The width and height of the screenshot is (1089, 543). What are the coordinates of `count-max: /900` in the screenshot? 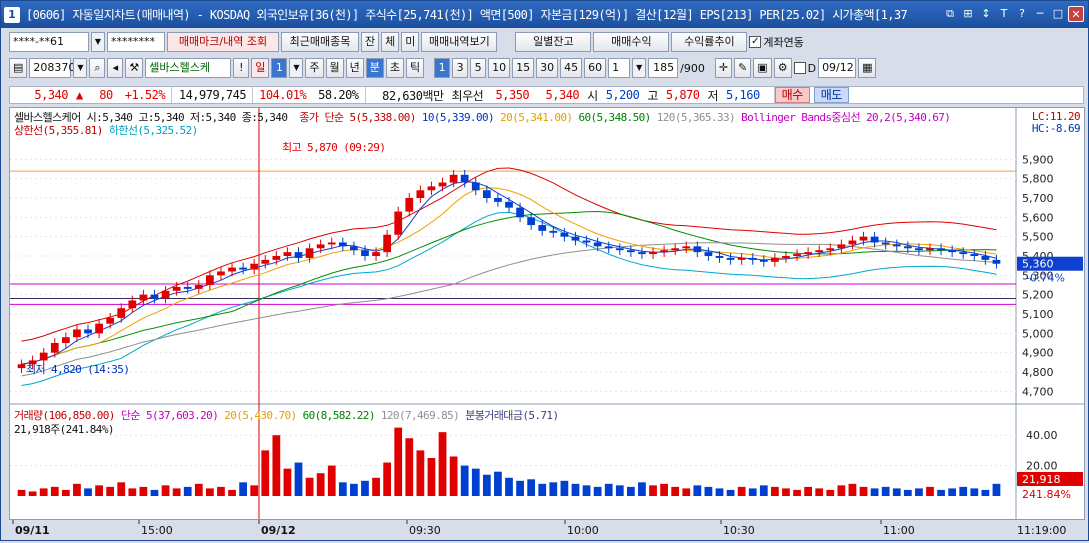 It's located at (692, 68).